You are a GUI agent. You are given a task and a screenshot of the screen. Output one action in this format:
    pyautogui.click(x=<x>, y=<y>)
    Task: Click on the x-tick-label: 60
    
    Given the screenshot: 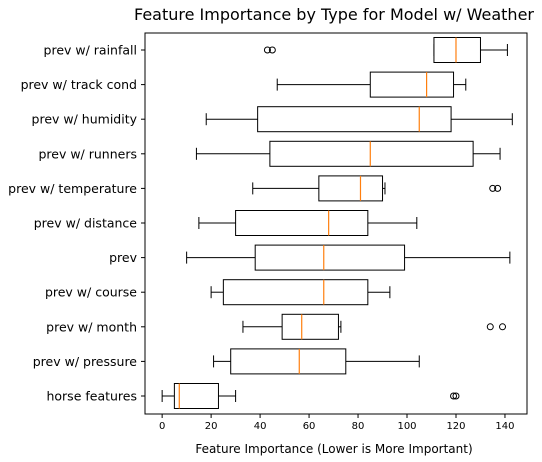 What is the action you would take?
    pyautogui.click(x=309, y=426)
    